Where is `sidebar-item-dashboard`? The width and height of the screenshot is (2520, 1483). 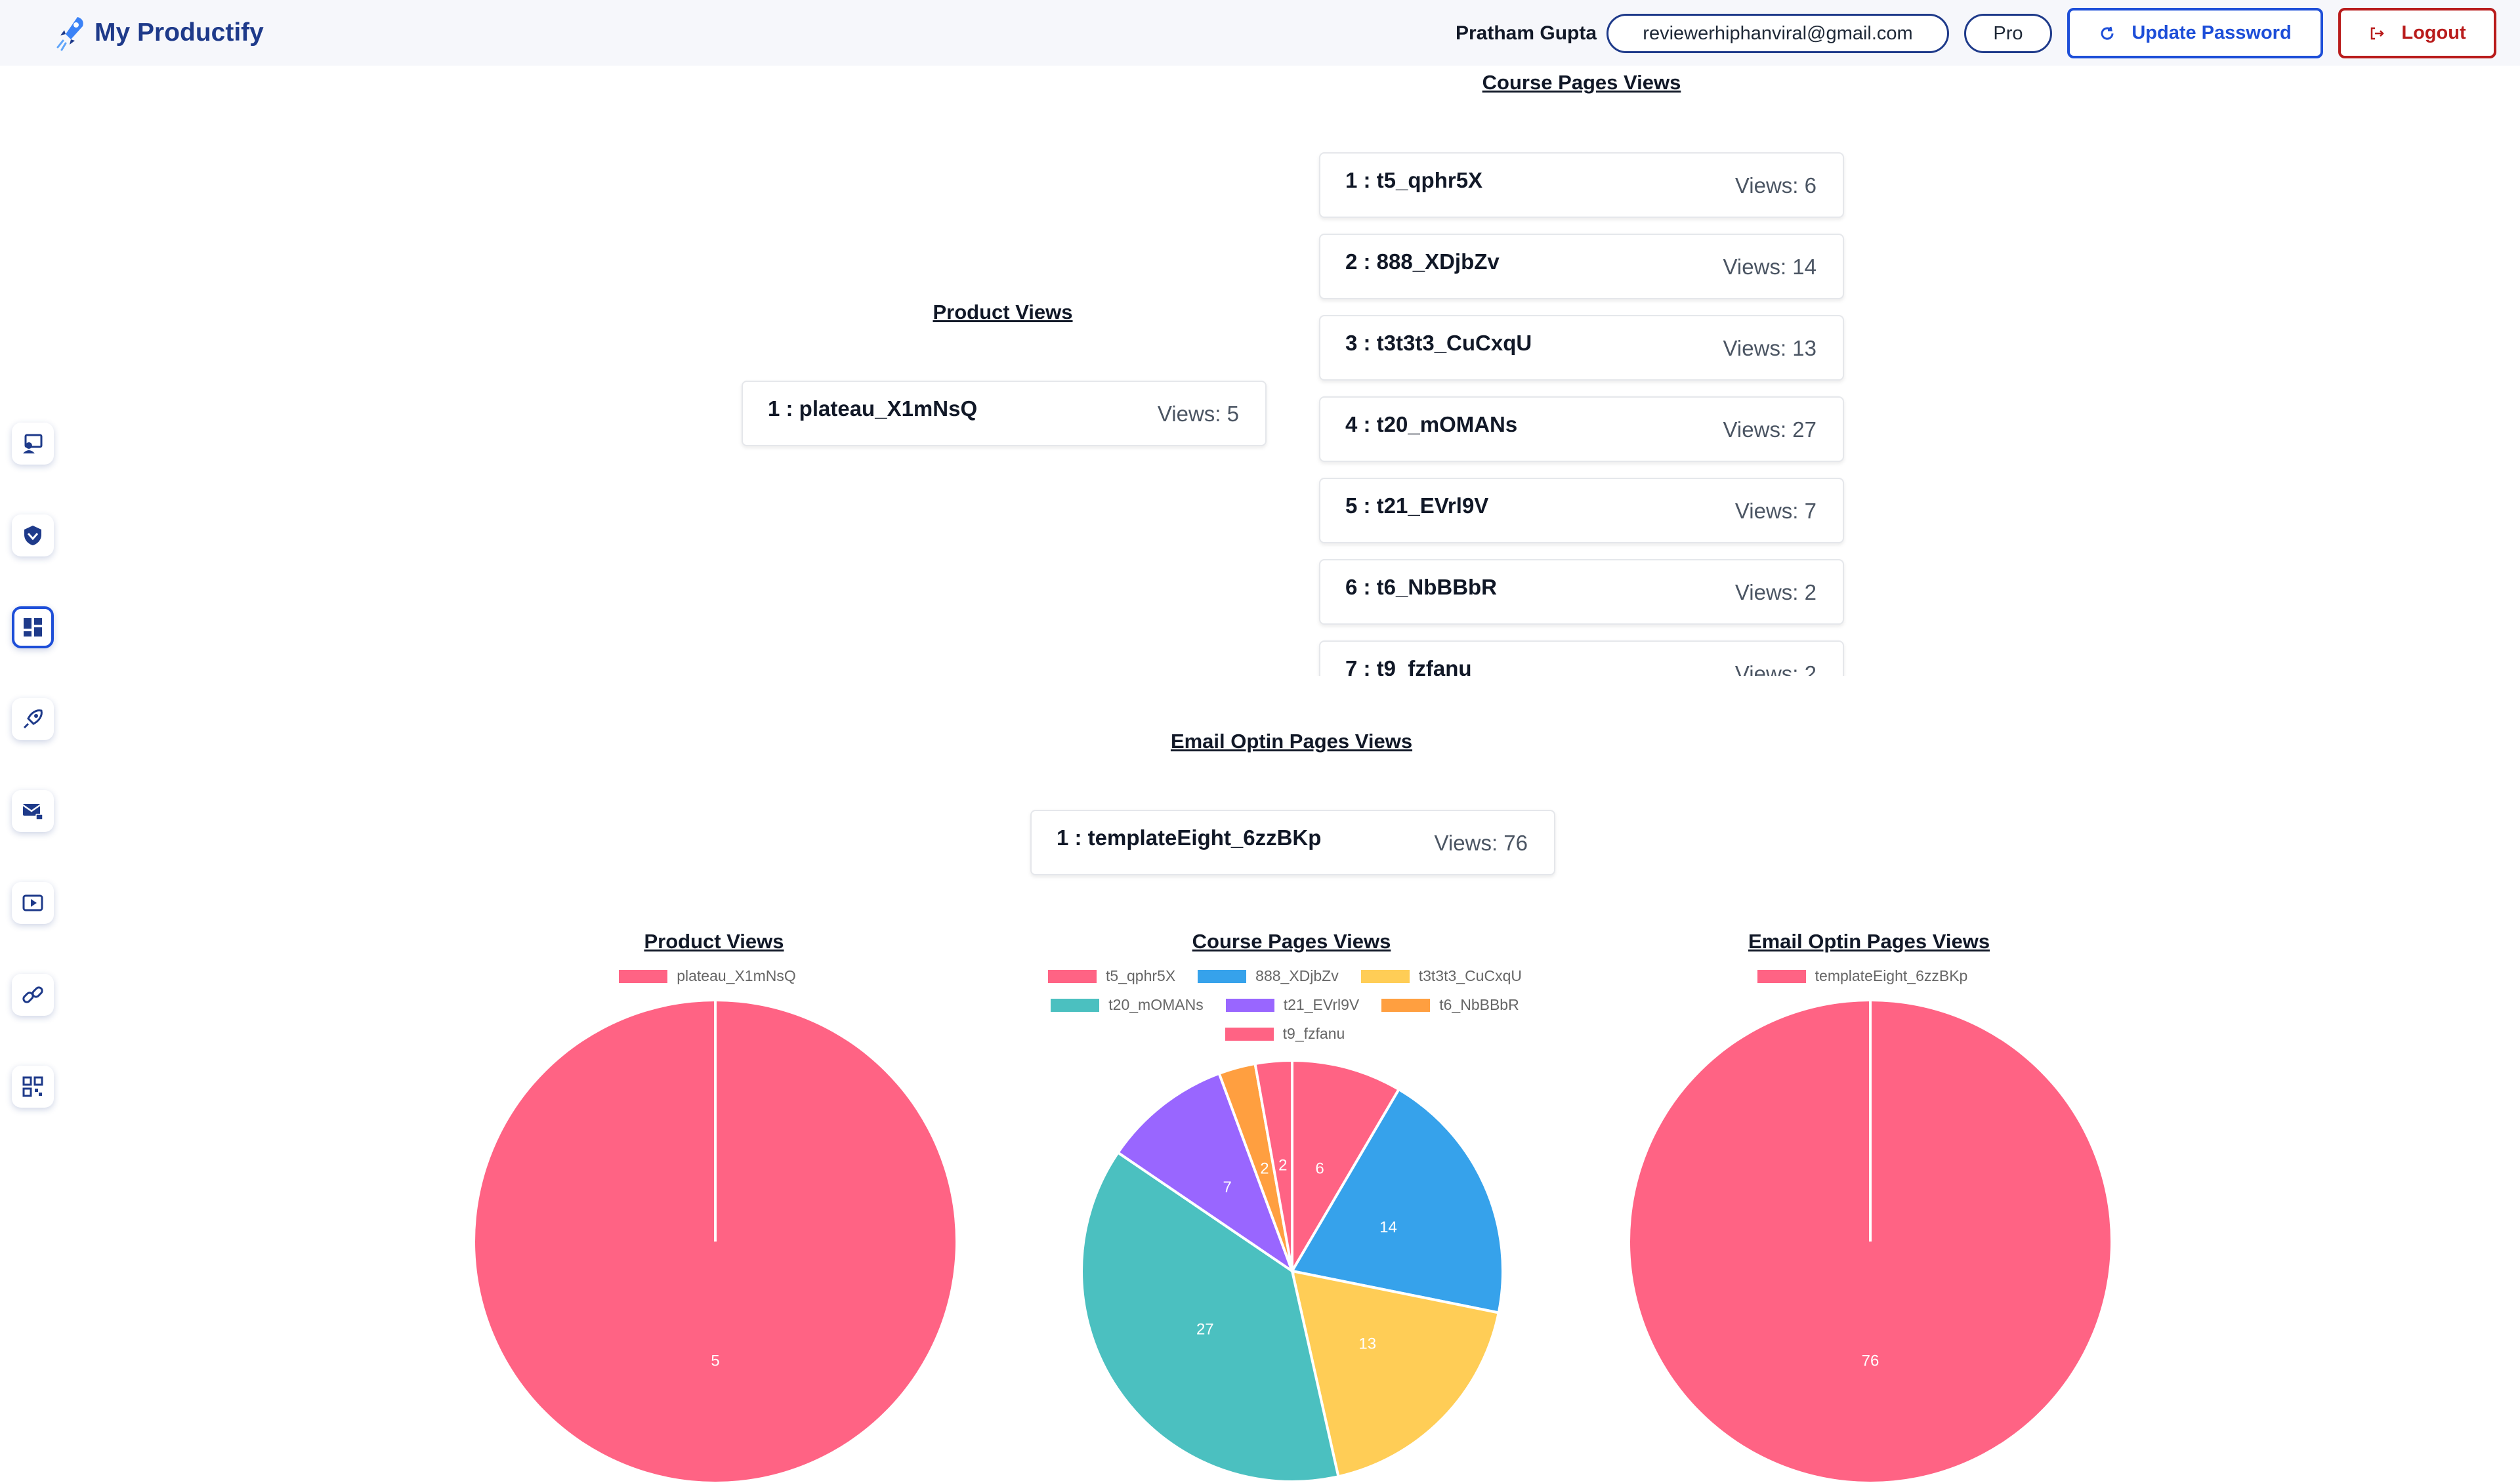
sidebar-item-dashboard is located at coordinates (33, 627).